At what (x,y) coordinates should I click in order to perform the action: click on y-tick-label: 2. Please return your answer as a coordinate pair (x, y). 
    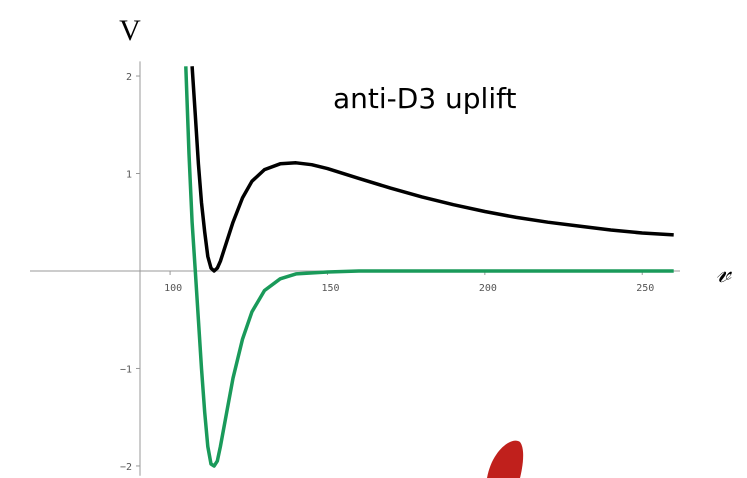
    Looking at the image, I should click on (129, 77).